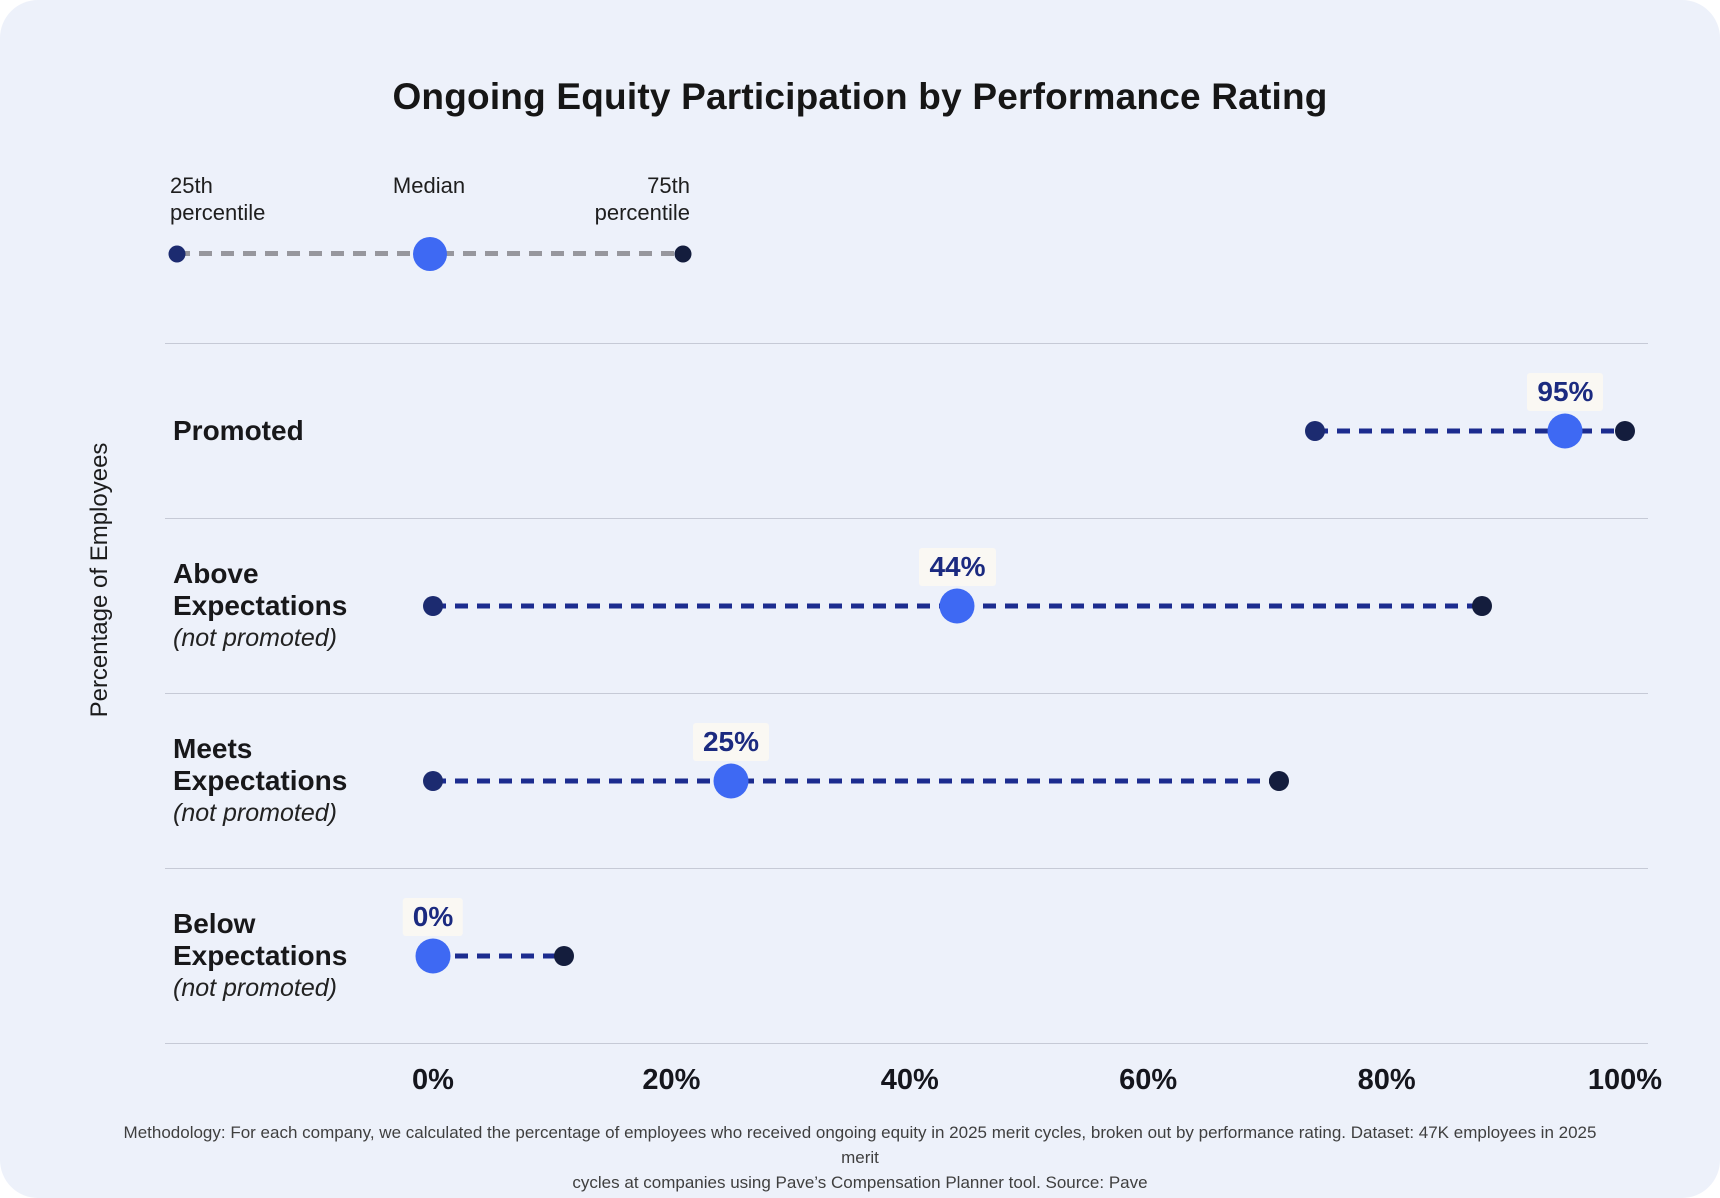 The width and height of the screenshot is (1720, 1198). I want to click on legend-75th-dot, so click(683, 253).